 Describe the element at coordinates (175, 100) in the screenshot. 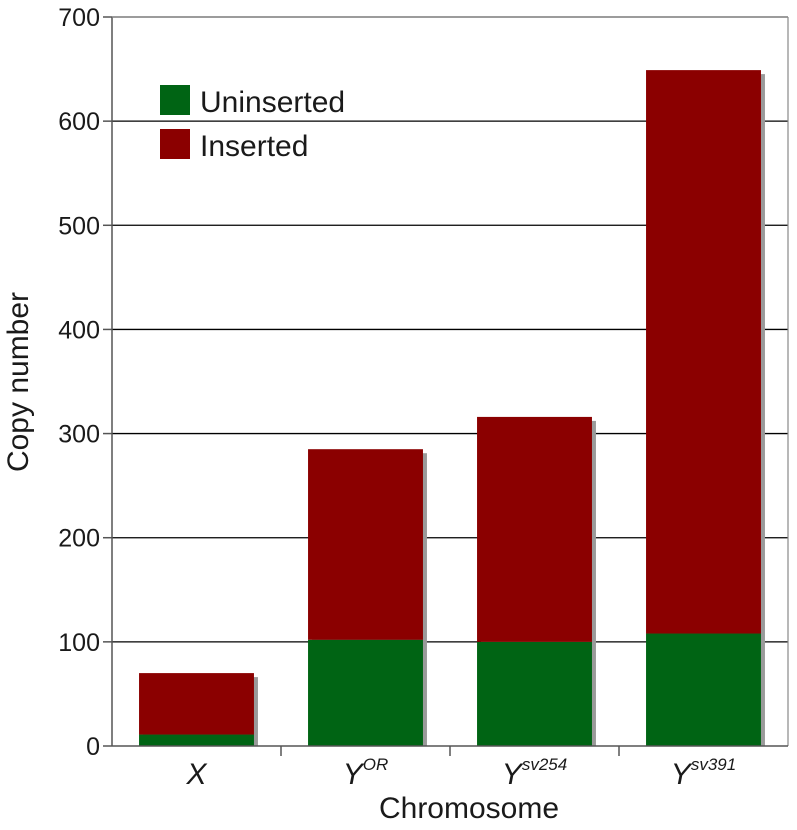

I see `legend-swatch-uninserted` at that location.